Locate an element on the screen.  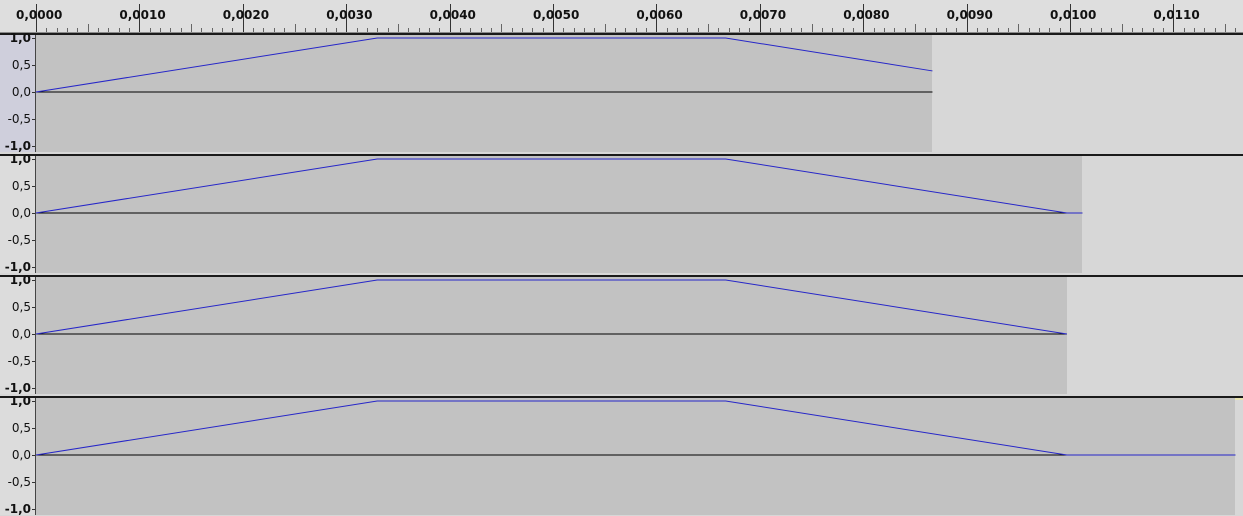
ruler-label: 0,0030 is located at coordinates (349, 15).